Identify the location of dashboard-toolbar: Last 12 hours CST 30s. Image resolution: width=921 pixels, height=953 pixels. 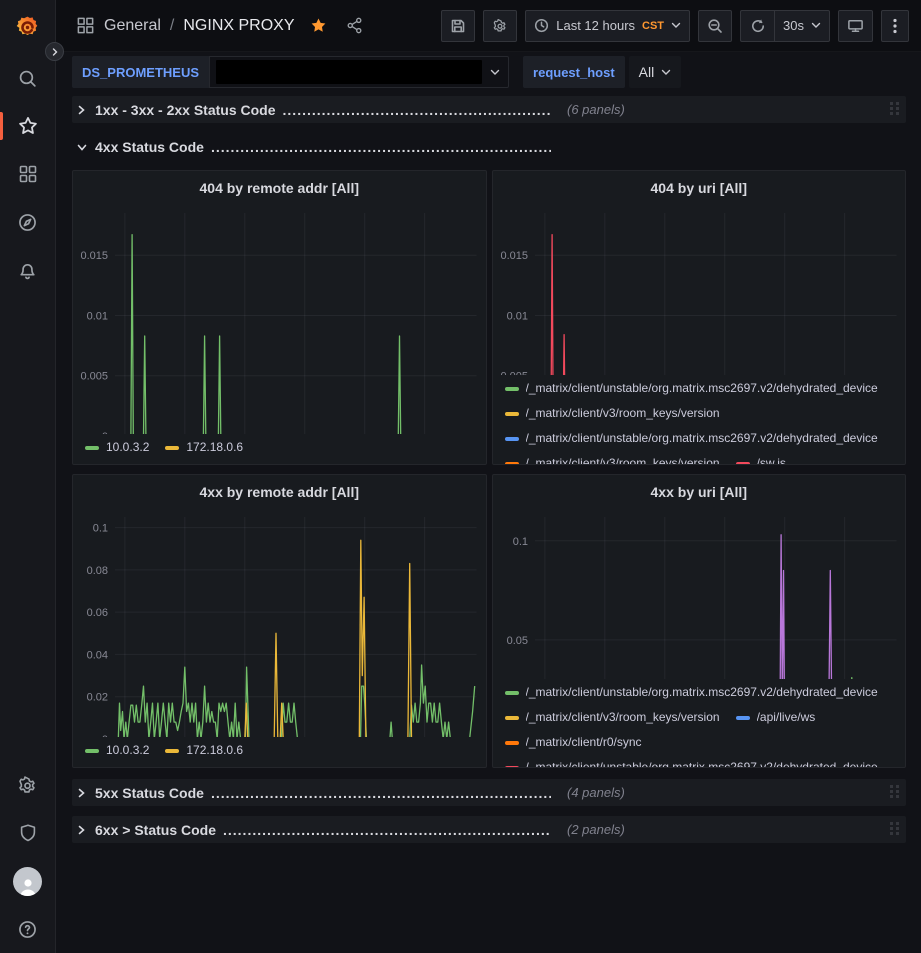
(675, 25).